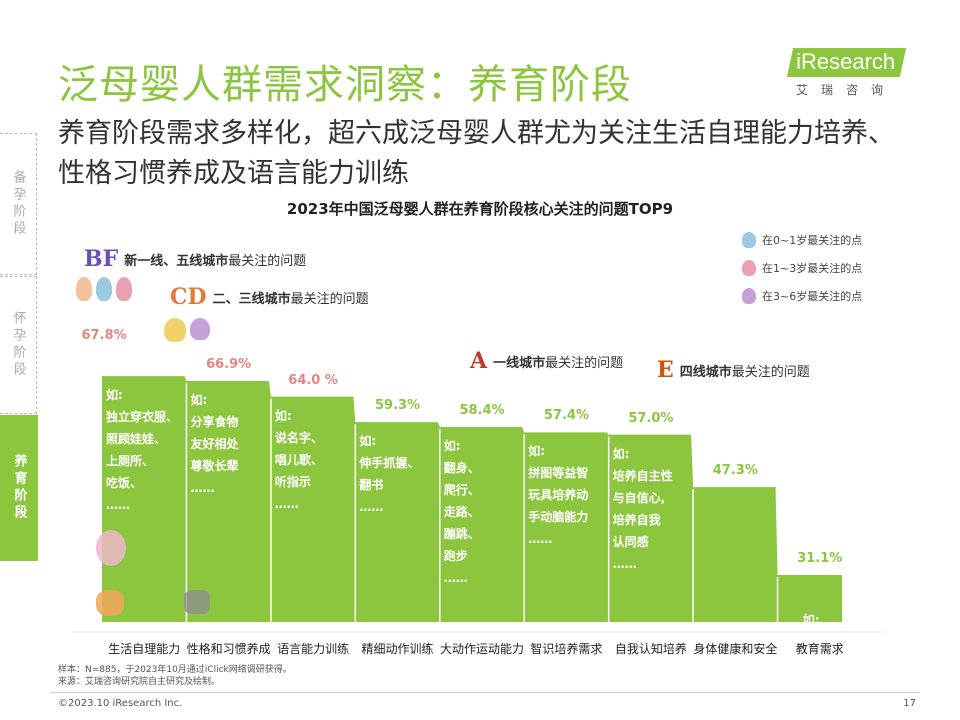  What do you see at coordinates (111, 548) in the screenshot?
I see `girl-illustration-icon` at bounding box center [111, 548].